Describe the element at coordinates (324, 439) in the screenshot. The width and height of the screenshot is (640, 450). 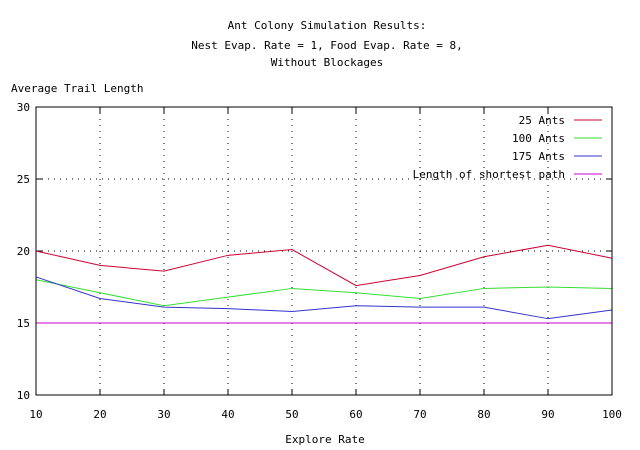
I see `x-axis-label: Explore Rate` at that location.